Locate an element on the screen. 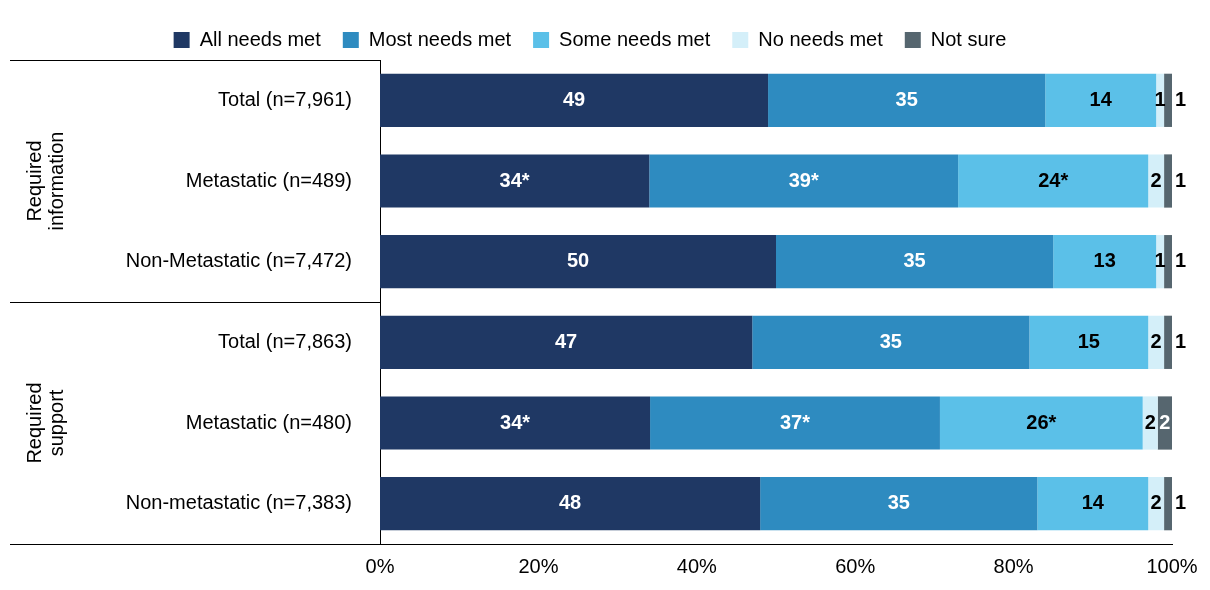  data-label: 37* is located at coordinates (795, 421).